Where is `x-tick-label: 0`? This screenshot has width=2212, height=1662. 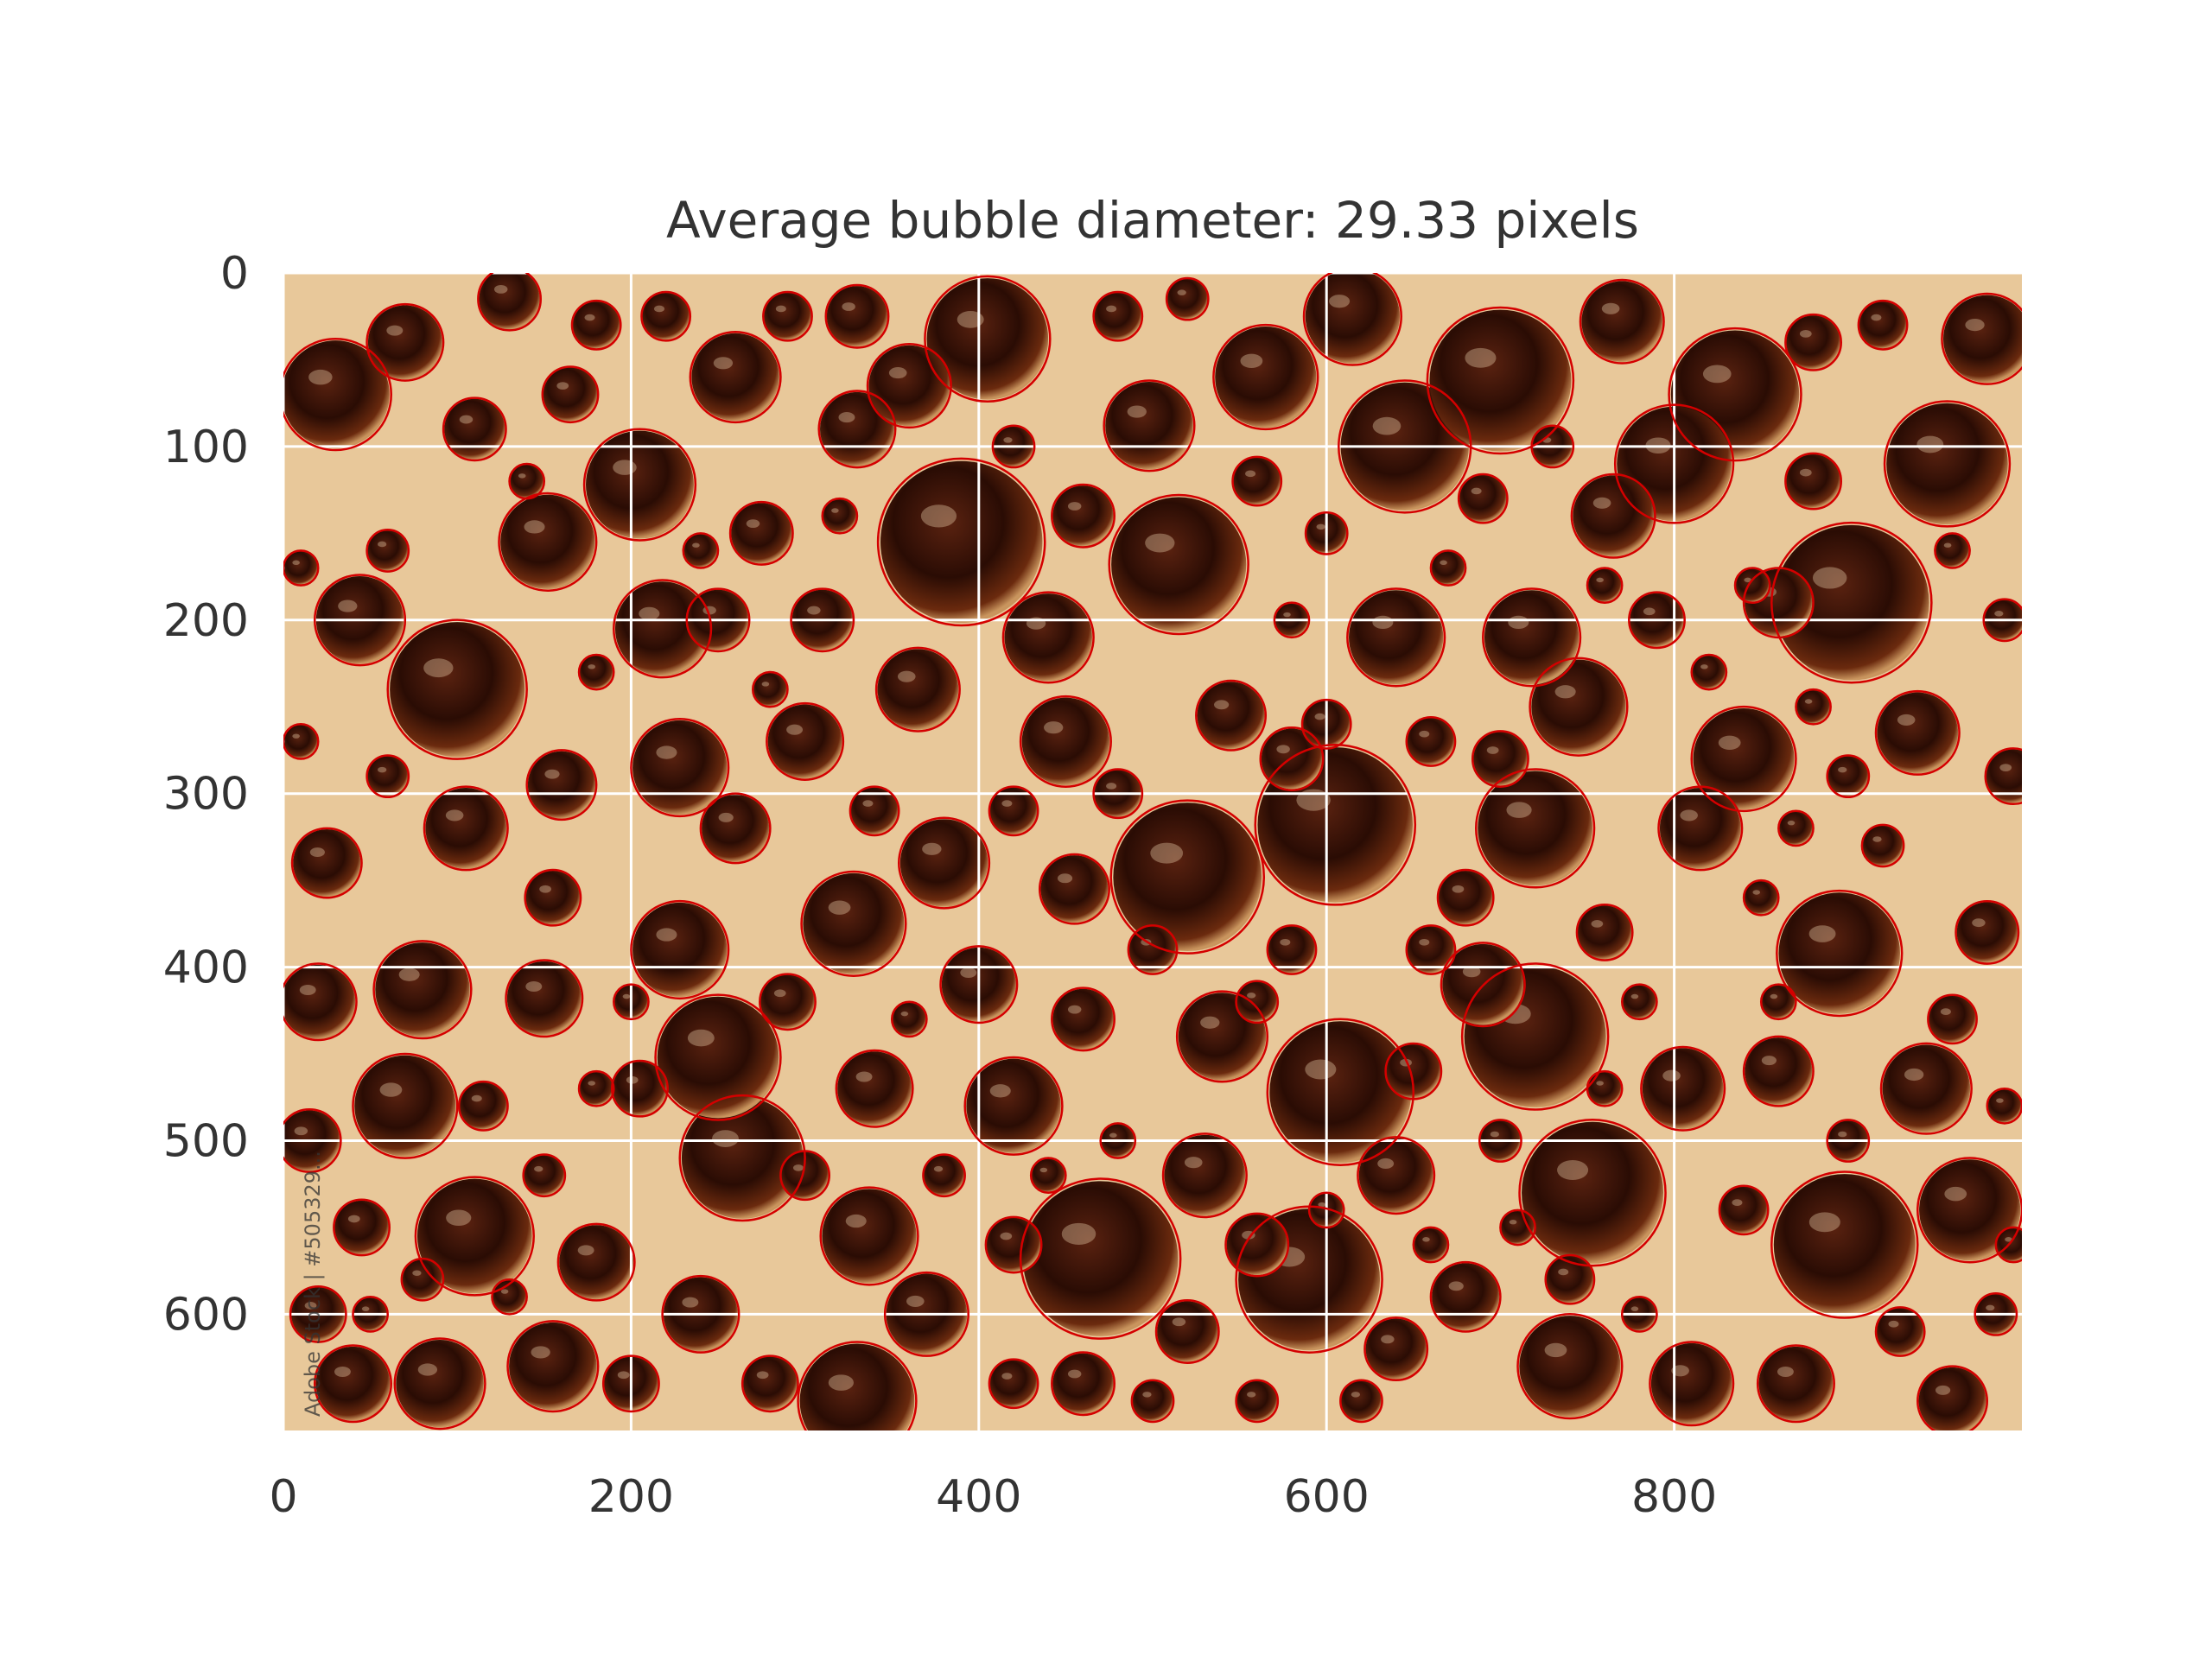
x-tick-label: 0 is located at coordinates (283, 1497).